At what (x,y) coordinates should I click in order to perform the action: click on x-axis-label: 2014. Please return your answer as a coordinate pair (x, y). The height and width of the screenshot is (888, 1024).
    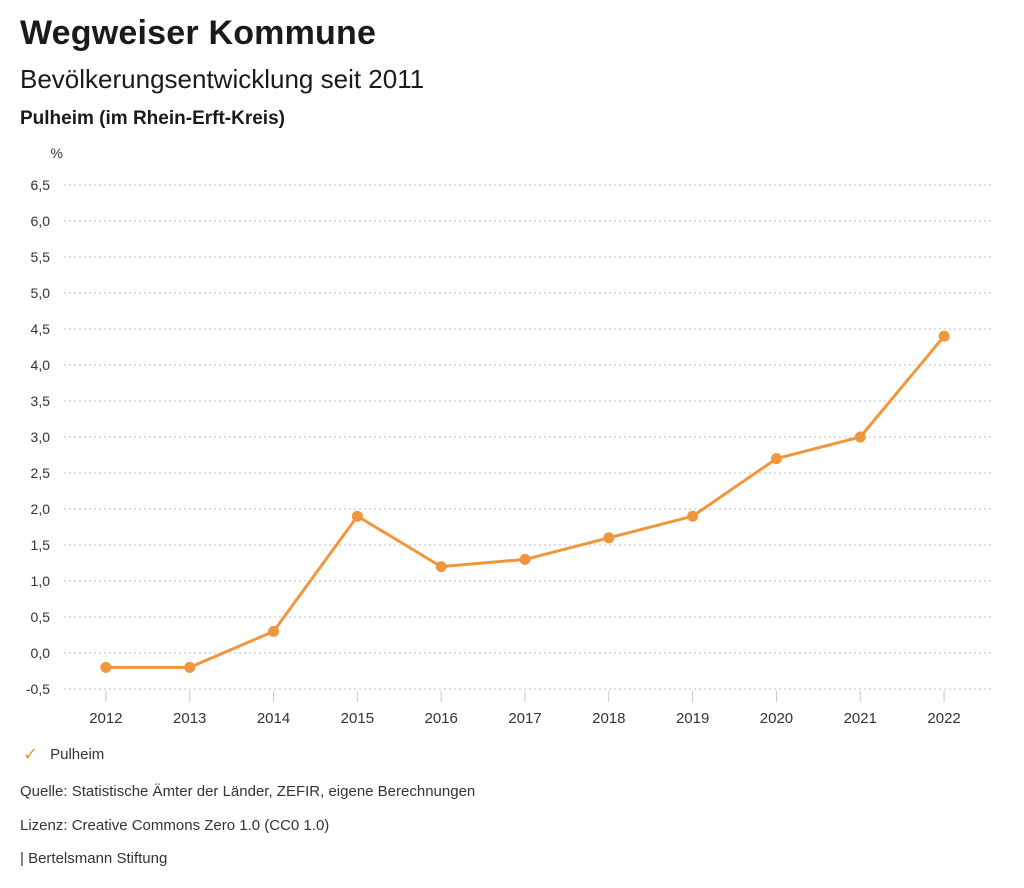
    Looking at the image, I should click on (273, 718).